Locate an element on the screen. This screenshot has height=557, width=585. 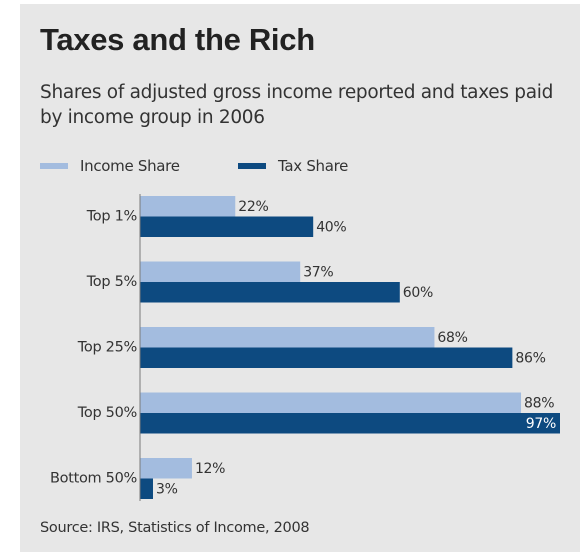
category-label-top-5: Top 5% is located at coordinates (111, 282).